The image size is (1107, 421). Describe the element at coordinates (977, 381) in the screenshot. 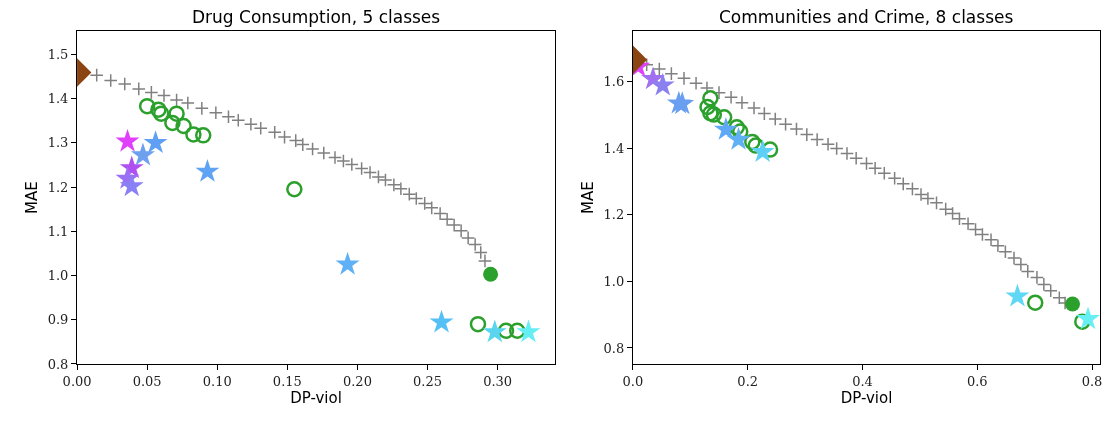

I see `x-tick-label: 0.6` at that location.